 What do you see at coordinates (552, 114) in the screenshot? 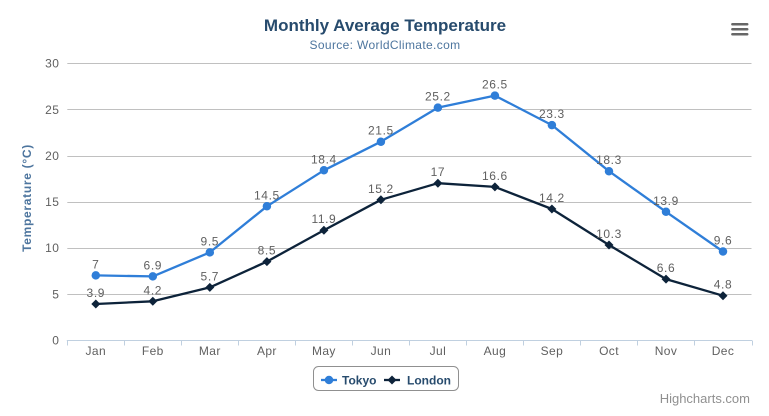
I see `svg-text: 23.3` at bounding box center [552, 114].